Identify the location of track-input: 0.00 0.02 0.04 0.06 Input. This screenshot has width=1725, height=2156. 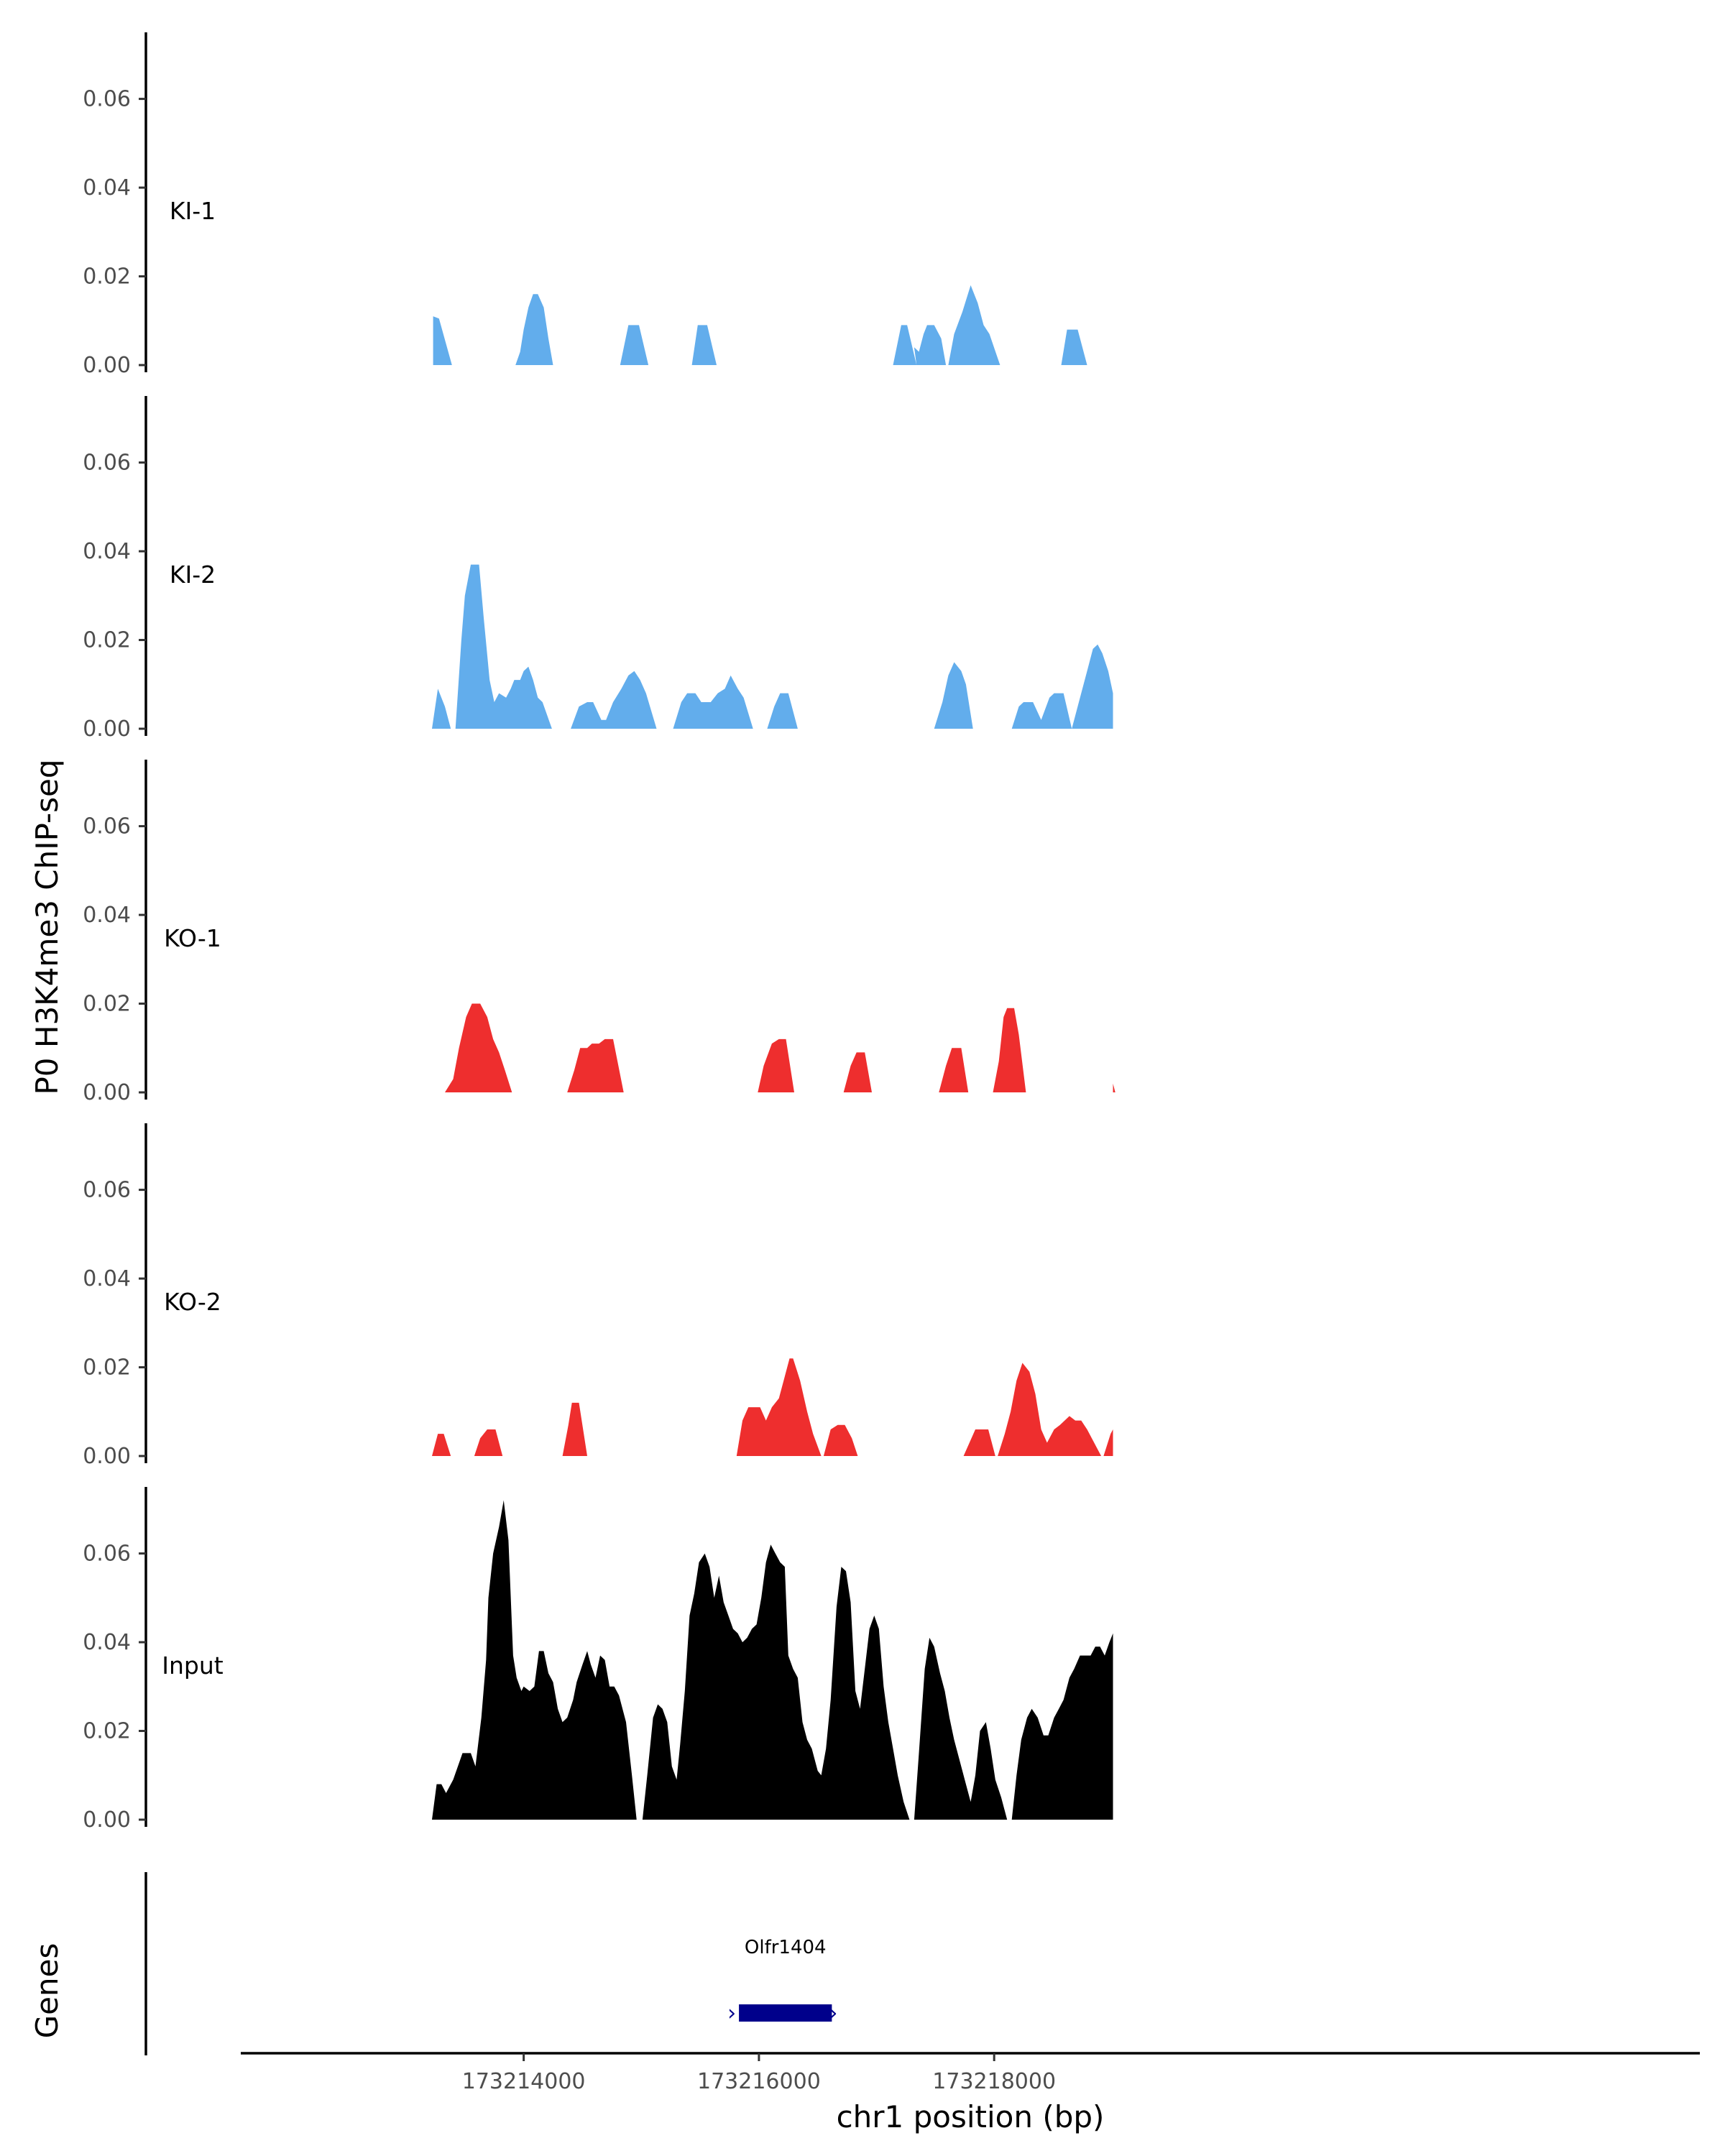
(598, 1660).